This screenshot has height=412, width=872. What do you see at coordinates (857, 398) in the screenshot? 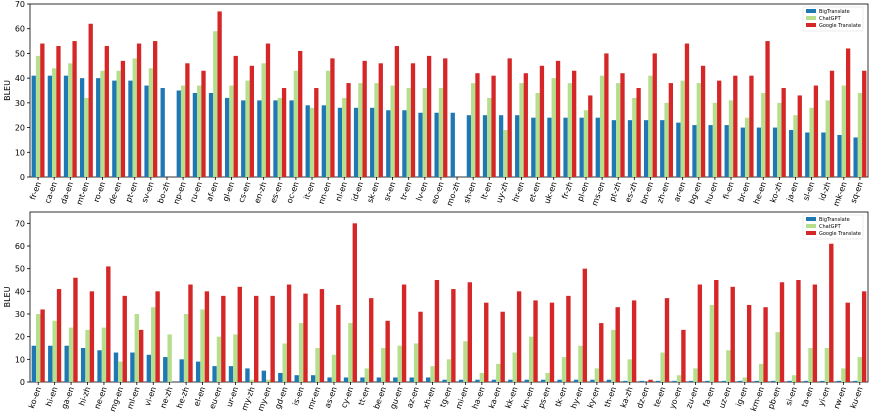
I see `x-tick-label: ku-en` at bounding box center [857, 398].